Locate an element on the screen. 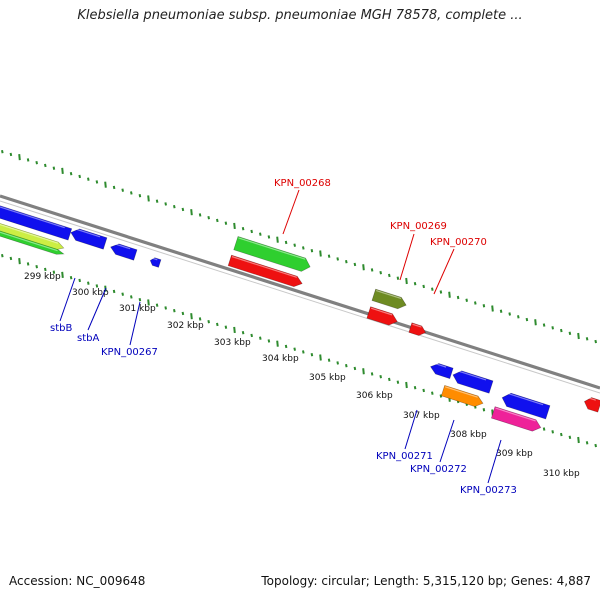 This screenshot has height=600, width=600. gene-label: KPN_00268 is located at coordinates (302, 183).